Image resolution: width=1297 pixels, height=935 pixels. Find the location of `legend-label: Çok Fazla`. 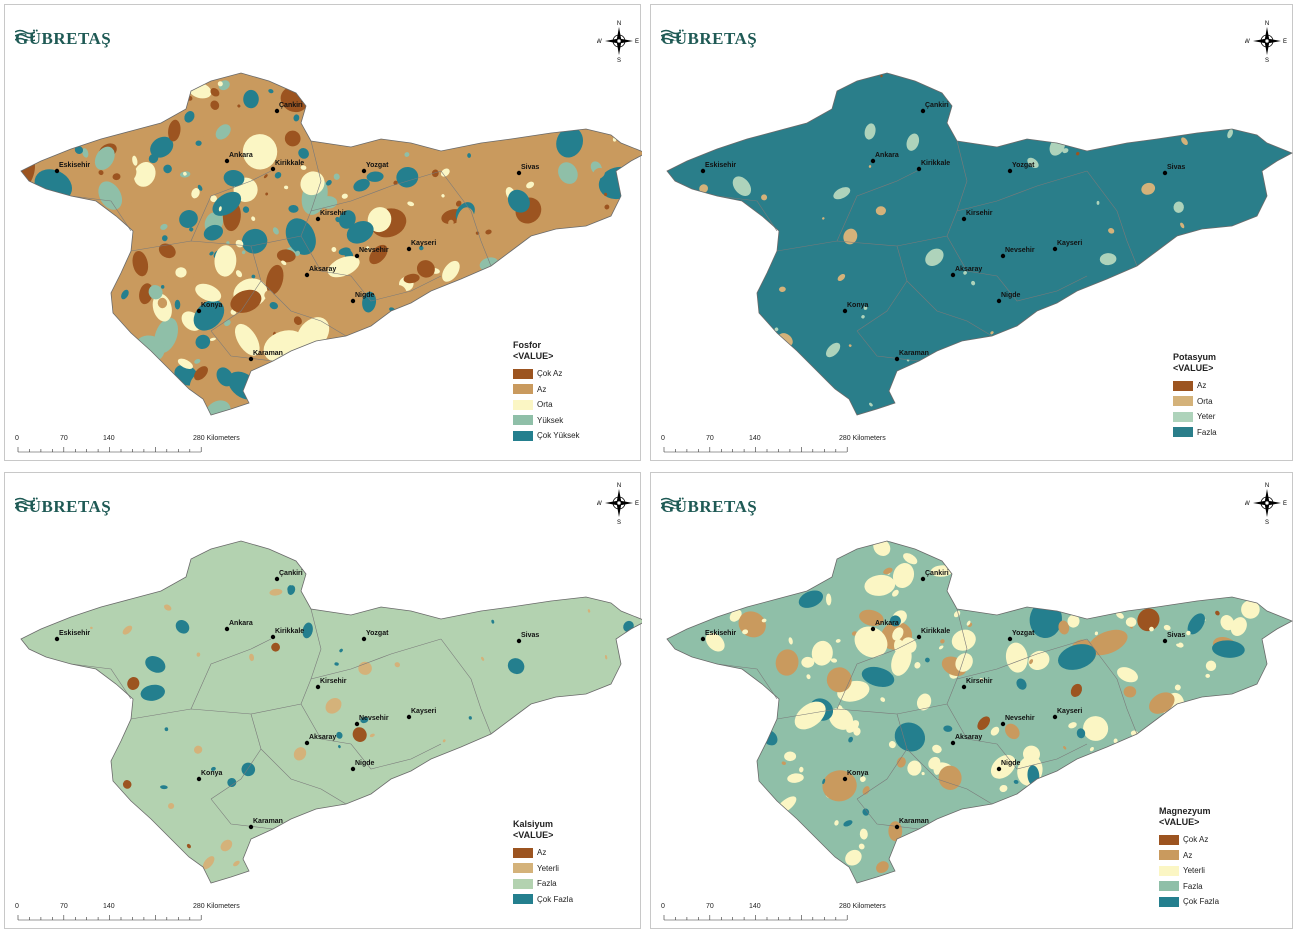

legend-label: Çok Fazla is located at coordinates (555, 899).